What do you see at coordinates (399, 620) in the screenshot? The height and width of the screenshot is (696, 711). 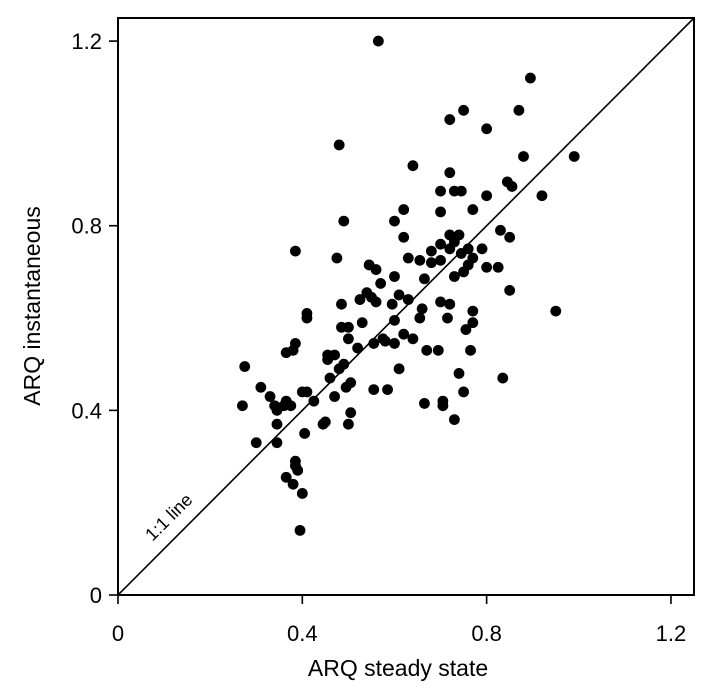 I see `x-axis: 0 0.4 0.8 1.2` at bounding box center [399, 620].